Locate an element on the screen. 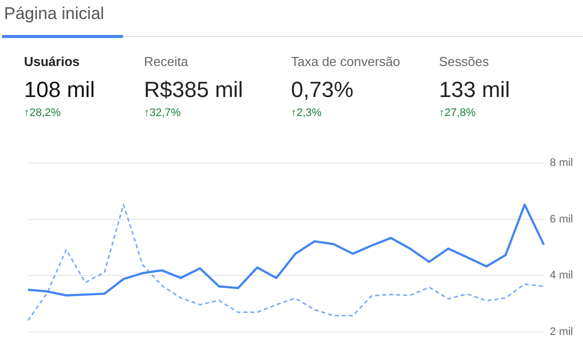  text: 0,73% is located at coordinates (322, 90).